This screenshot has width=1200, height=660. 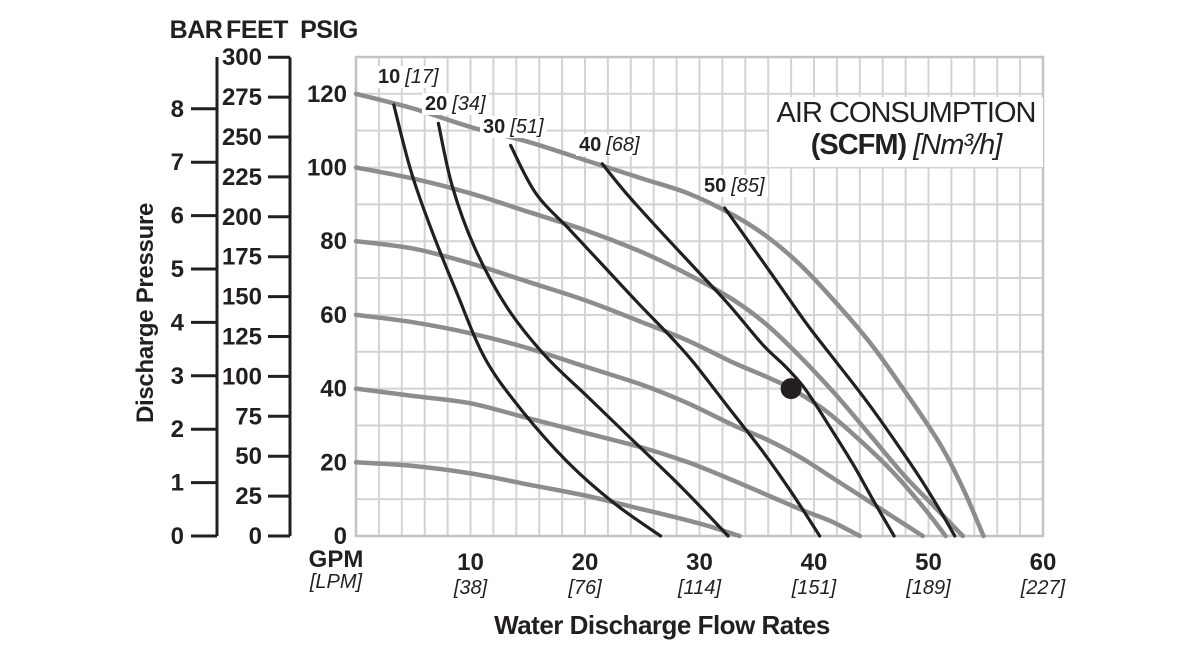 I want to click on gpm-tick-label: 60, so click(x=1043, y=562).